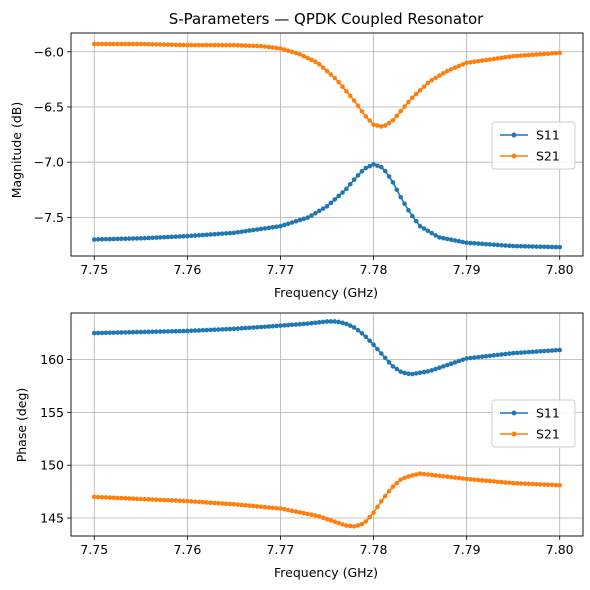 The image size is (590, 590). I want to click on phase-x-tick-label: 7.79, so click(467, 549).